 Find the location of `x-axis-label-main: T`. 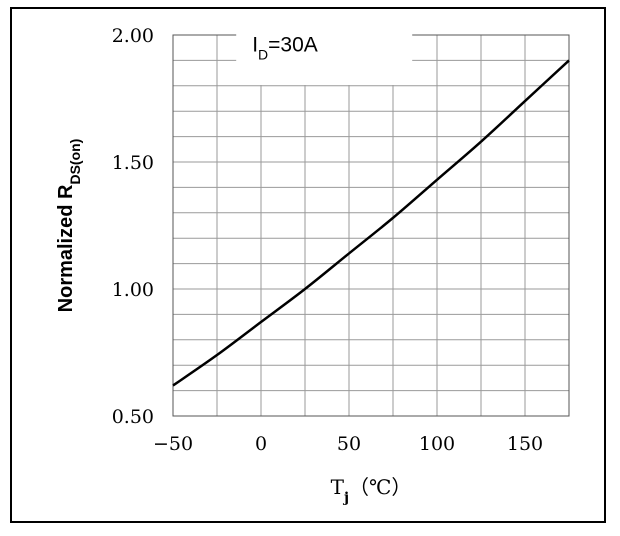

x-axis-label-main: T is located at coordinates (338, 487).